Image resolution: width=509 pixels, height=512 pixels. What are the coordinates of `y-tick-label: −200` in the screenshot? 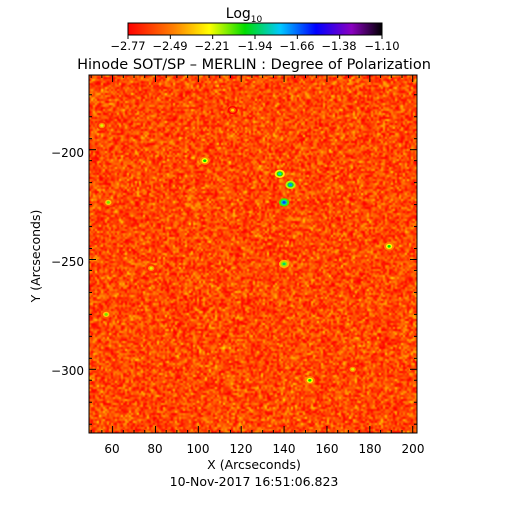 It's located at (67, 153).